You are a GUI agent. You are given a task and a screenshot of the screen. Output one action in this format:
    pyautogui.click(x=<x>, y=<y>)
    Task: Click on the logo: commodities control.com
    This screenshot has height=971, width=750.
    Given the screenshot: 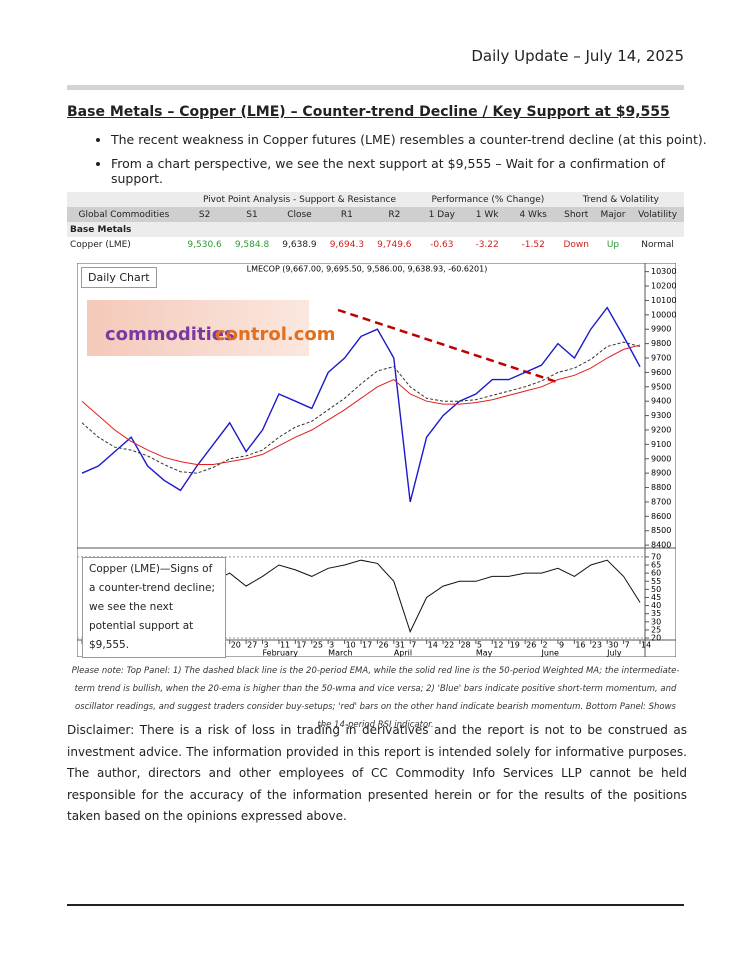 What is the action you would take?
    pyautogui.click(x=211, y=328)
    